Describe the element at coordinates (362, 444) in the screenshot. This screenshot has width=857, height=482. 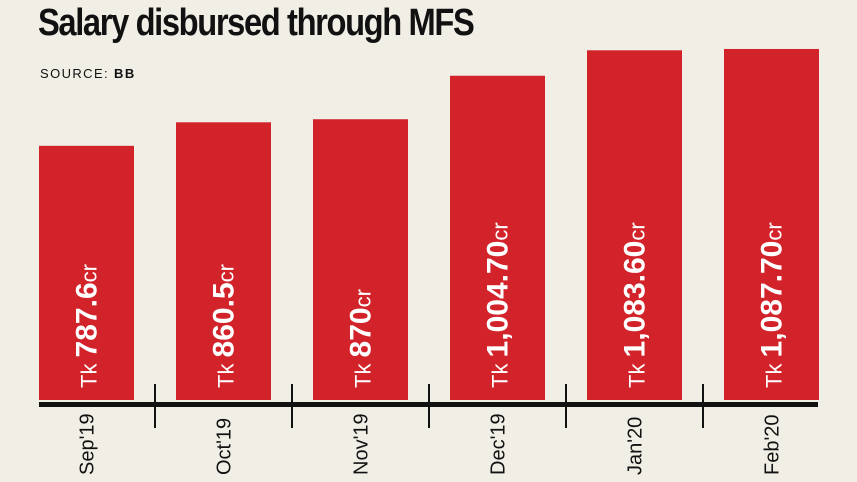
I see `x-tick-label-3: Nov'19` at that location.